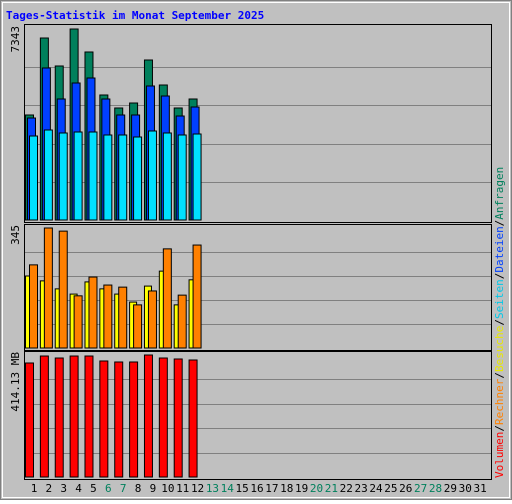  What do you see at coordinates (361, 488) in the screenshot?
I see `x-tick-label: 23` at bounding box center [361, 488].